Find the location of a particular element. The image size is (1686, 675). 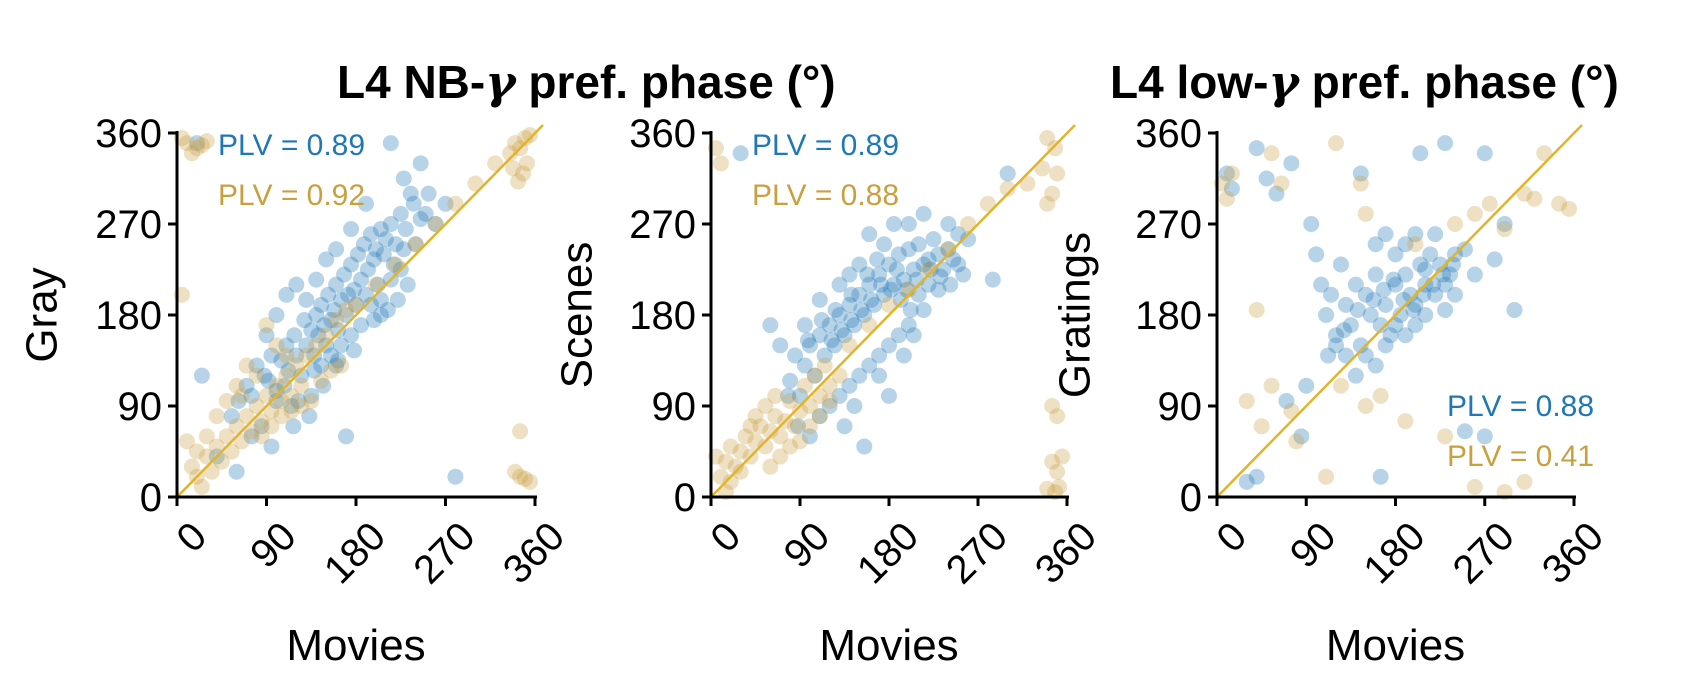

x-tick-label: 90 is located at coordinates (807, 545).